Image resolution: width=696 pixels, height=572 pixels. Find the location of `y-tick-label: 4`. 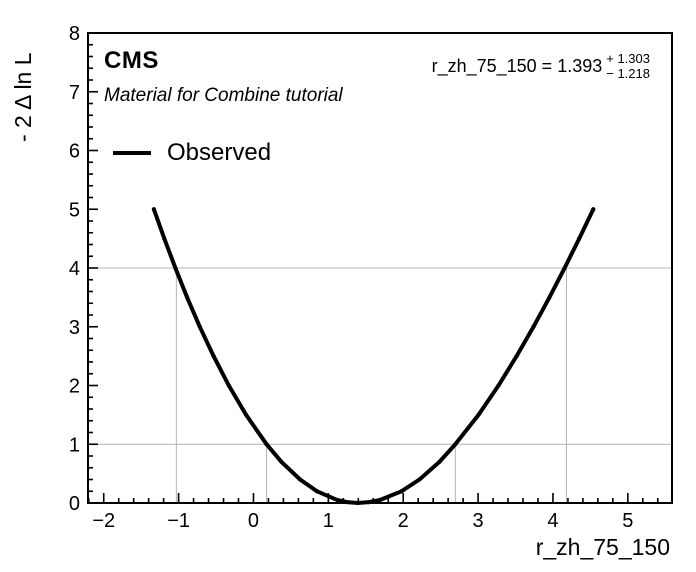

y-tick-label: 4 is located at coordinates (74, 269).